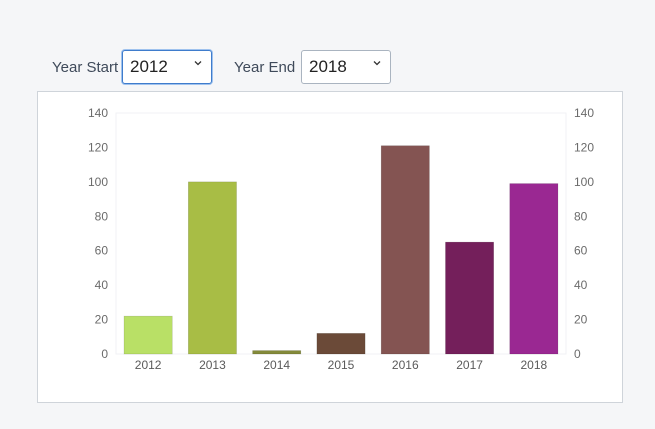 The width and height of the screenshot is (655, 429). What do you see at coordinates (469, 365) in the screenshot?
I see `x-tick-label: 2017` at bounding box center [469, 365].